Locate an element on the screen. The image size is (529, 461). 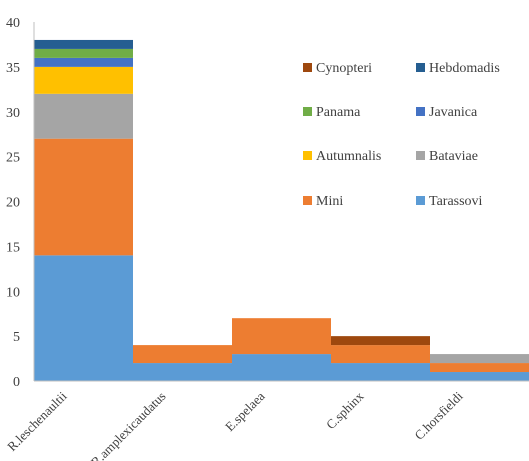
legend-swatch-autumnalis is located at coordinates (307, 155).